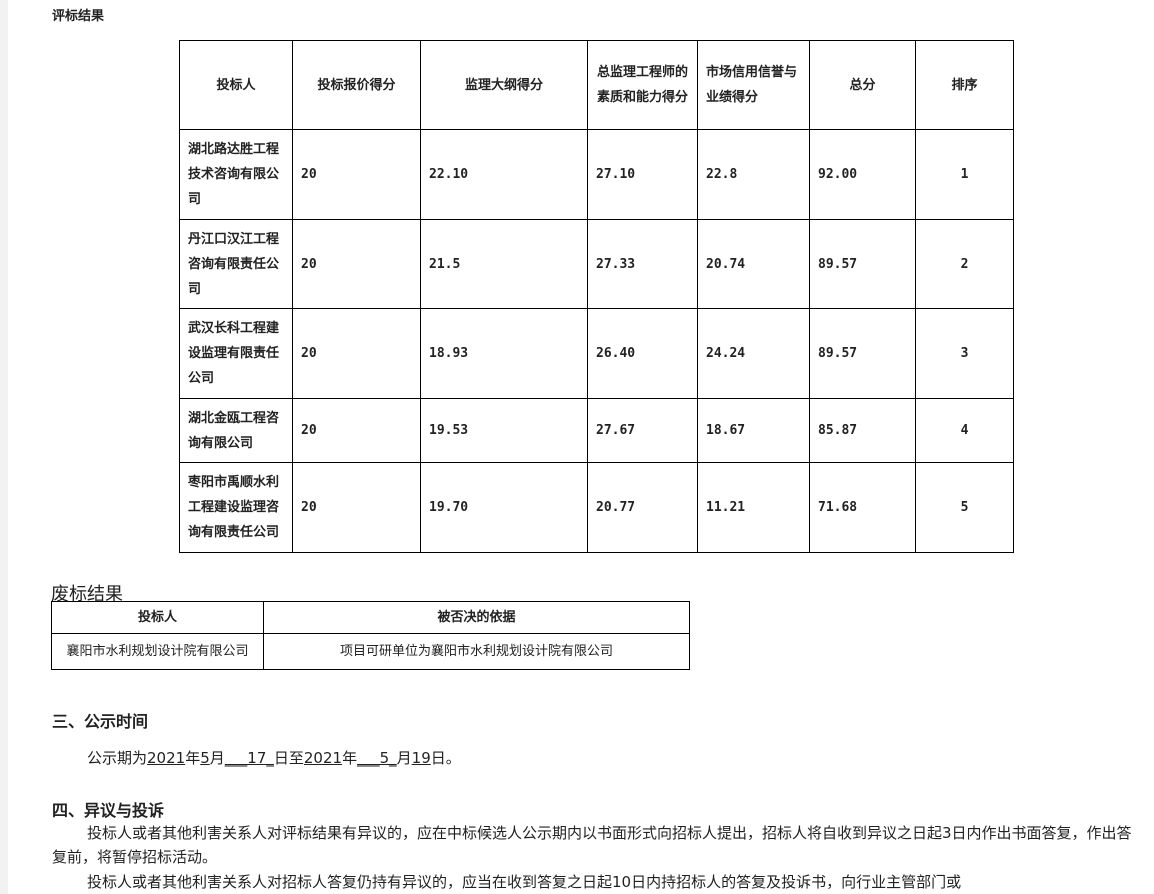 The image size is (1154, 894). I want to click on cell: 92.00, so click(862, 174).